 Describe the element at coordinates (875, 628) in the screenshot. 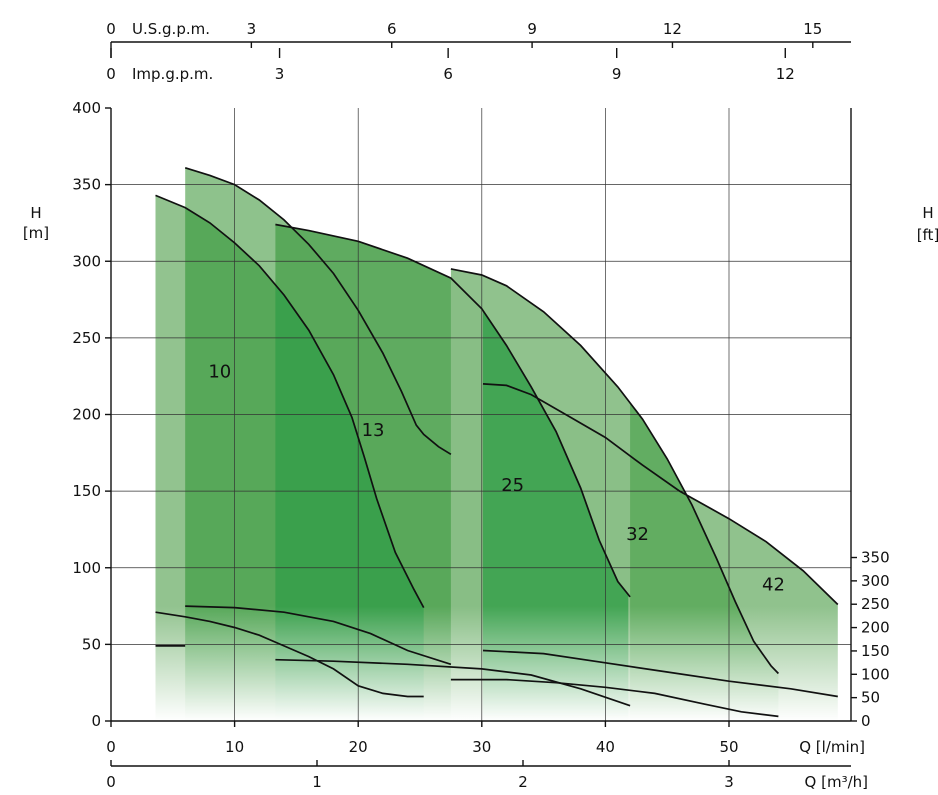

I see `y-right-label-200: 200` at that location.